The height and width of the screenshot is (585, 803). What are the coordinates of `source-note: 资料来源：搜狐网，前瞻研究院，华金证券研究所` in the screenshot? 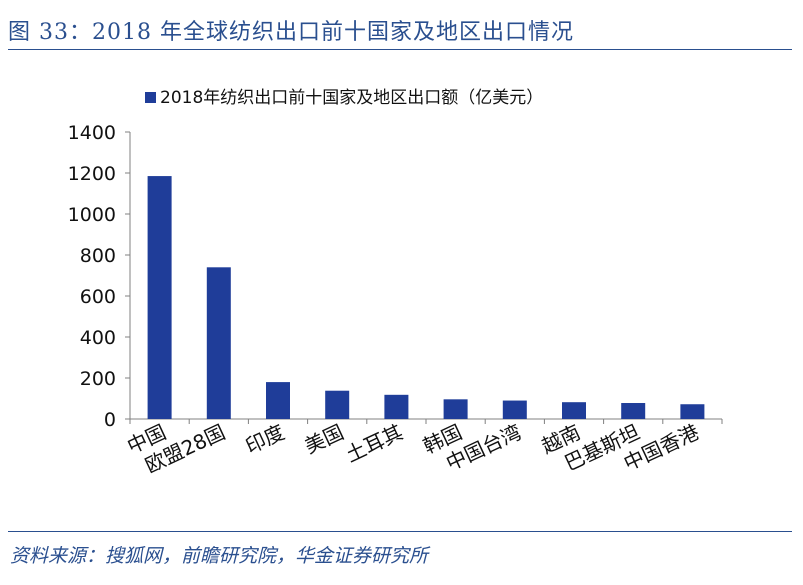 It's located at (219, 556).